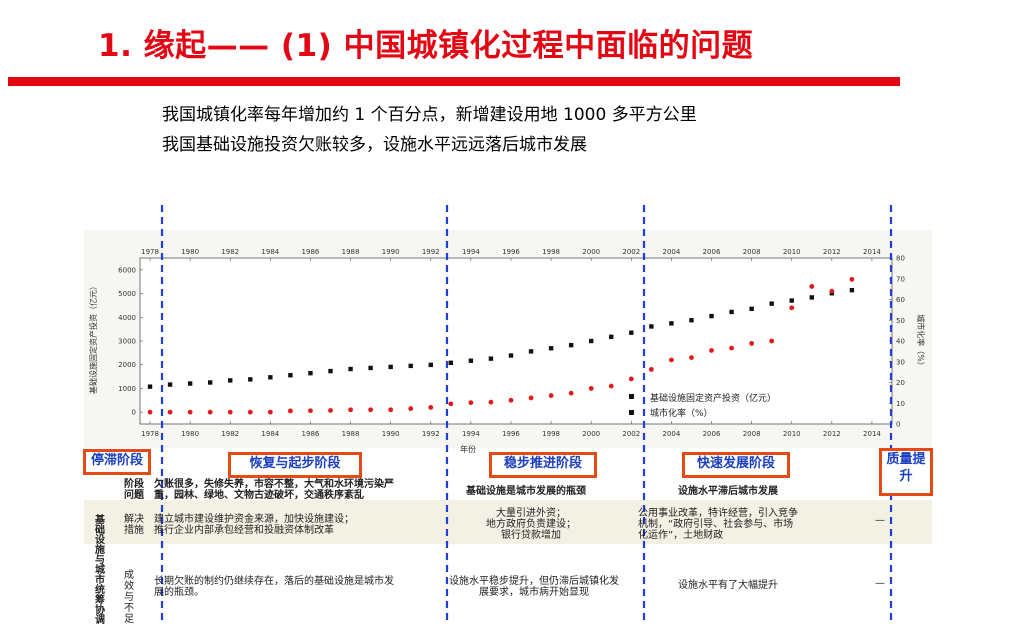 The height and width of the screenshot is (640, 1024). Describe the element at coordinates (792, 252) in the screenshot. I see `x-tick-label-top: 2010` at that location.